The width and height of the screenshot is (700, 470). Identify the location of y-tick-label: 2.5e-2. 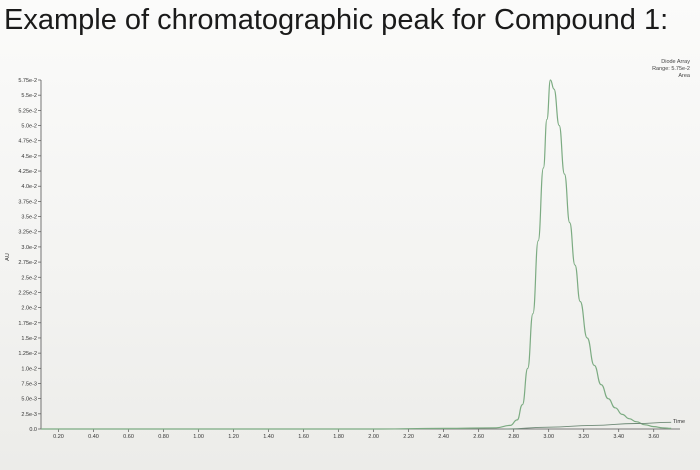
(29, 278).